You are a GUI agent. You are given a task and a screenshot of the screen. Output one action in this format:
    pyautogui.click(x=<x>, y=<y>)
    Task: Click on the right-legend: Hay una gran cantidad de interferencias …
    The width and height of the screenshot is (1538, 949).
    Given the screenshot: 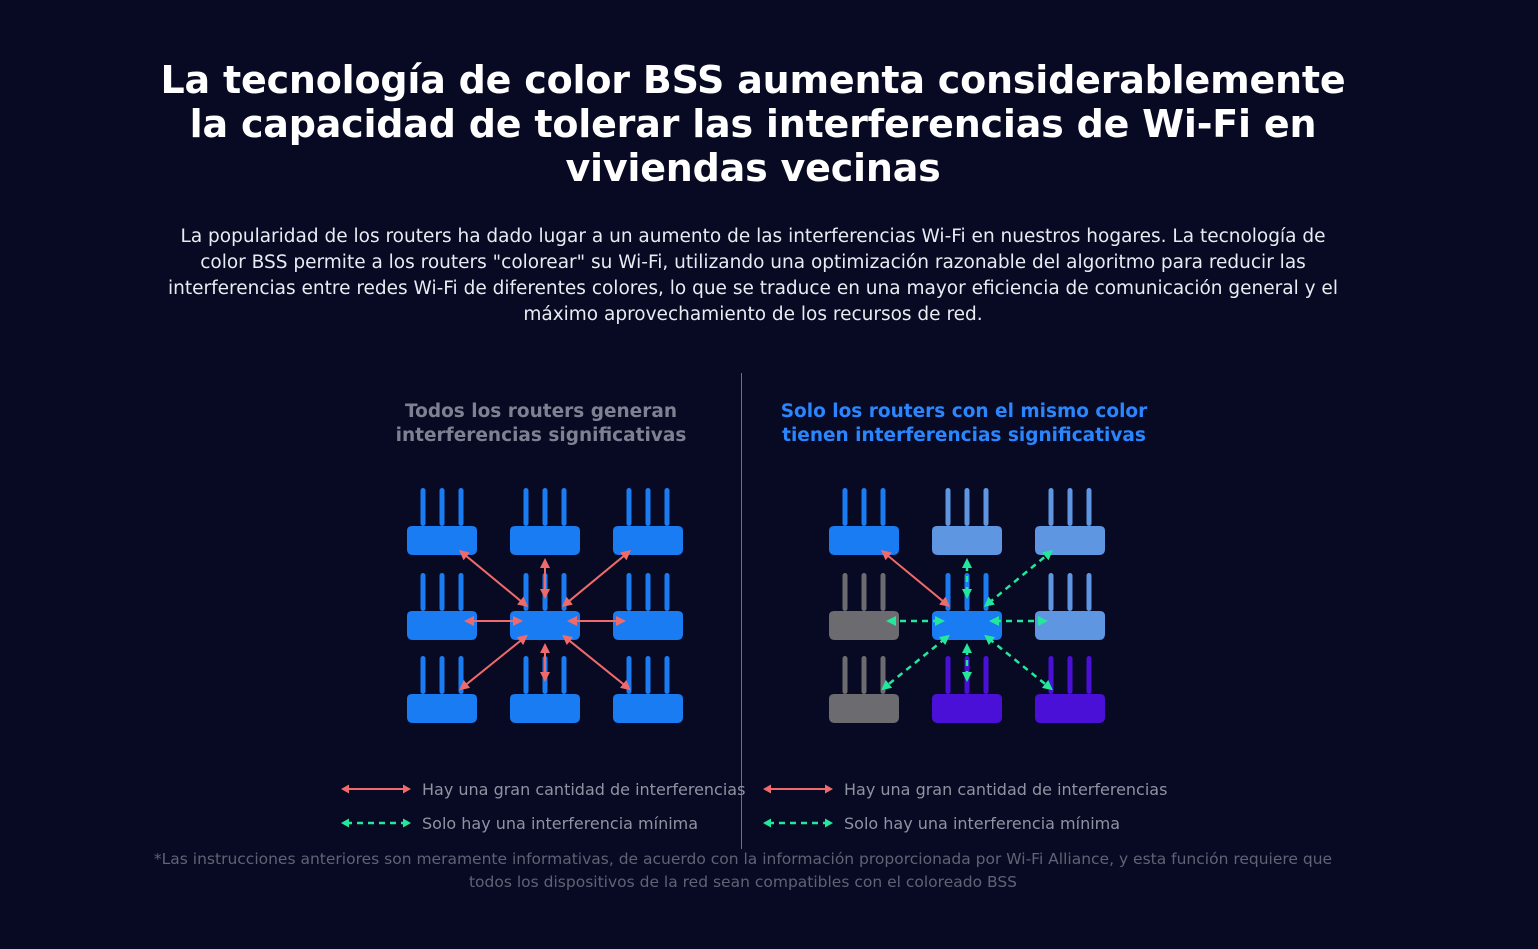 What is the action you would take?
    pyautogui.click(x=964, y=810)
    